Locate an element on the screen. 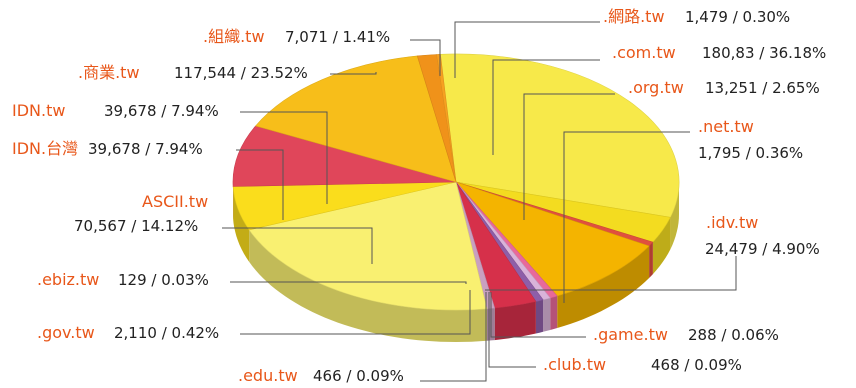 This screenshot has height=388, width=856. leader-line-game is located at coordinates (538, 315).